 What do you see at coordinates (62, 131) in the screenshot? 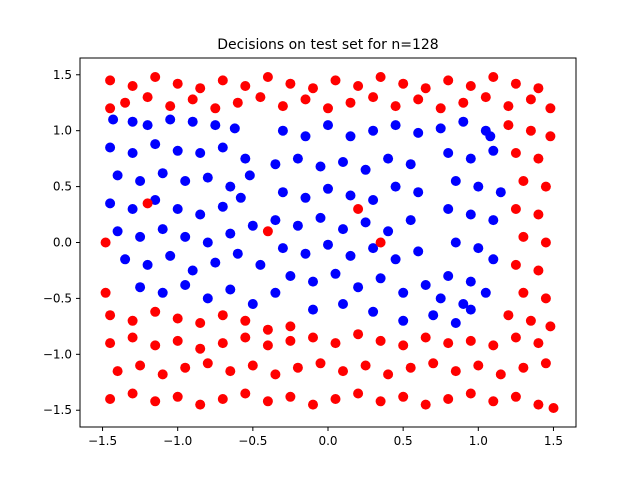
I see `y-tick-label: 1.0` at bounding box center [62, 131].